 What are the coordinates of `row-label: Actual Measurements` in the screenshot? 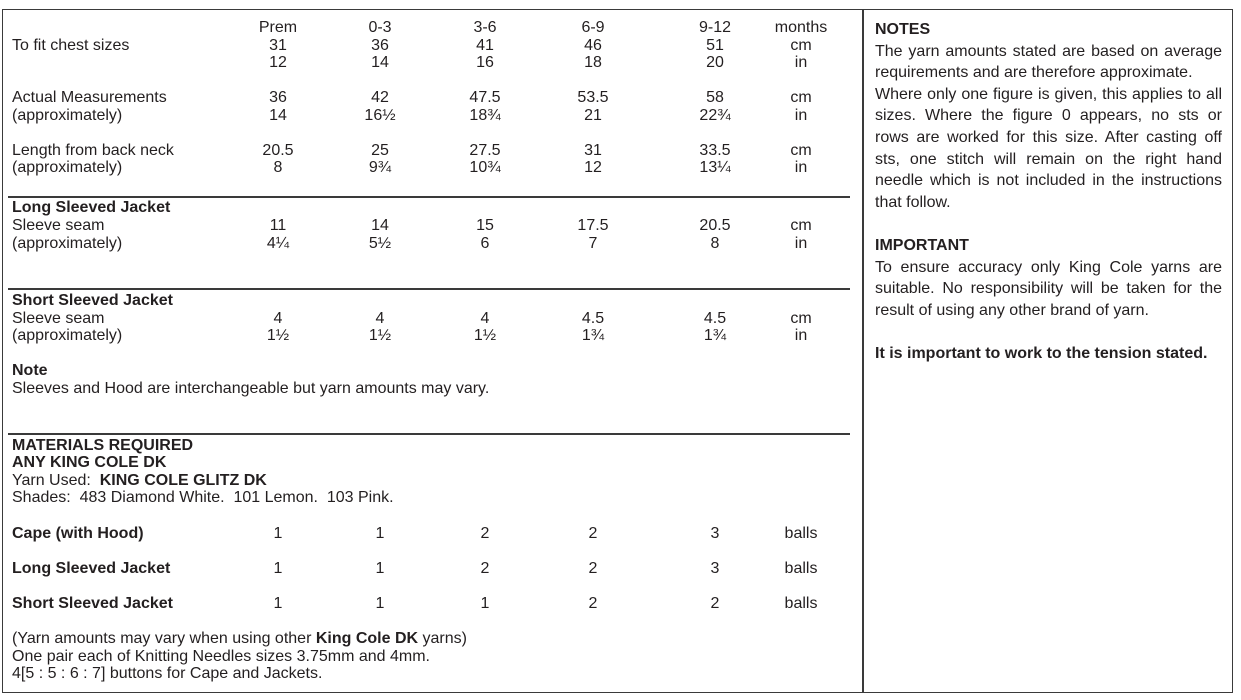 It's located at (89, 97).